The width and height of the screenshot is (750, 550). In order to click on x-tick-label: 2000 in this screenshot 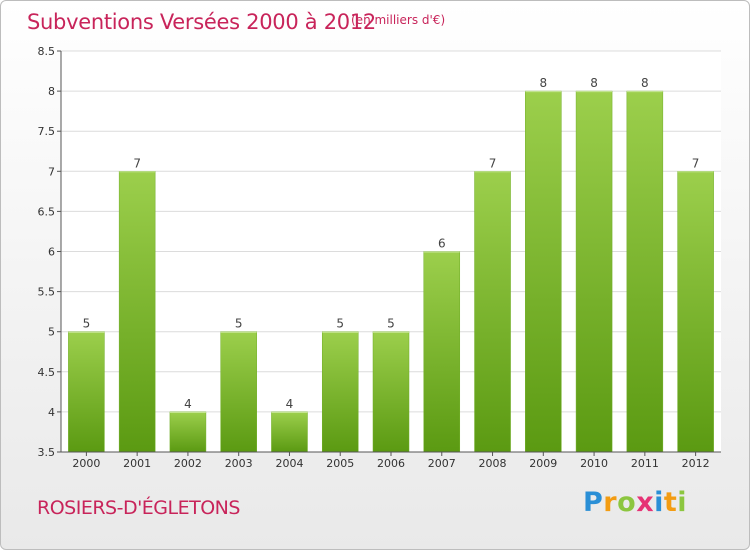, I will do `click(86, 463)`.